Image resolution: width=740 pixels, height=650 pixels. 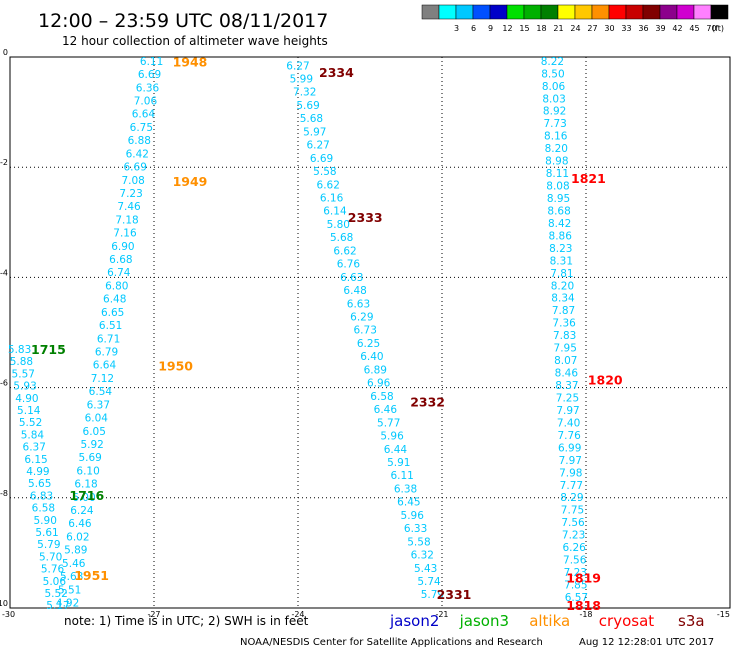 What do you see at coordinates (57, 606) in the screenshot?
I see `wave-height-value: 5.17` at bounding box center [57, 606].